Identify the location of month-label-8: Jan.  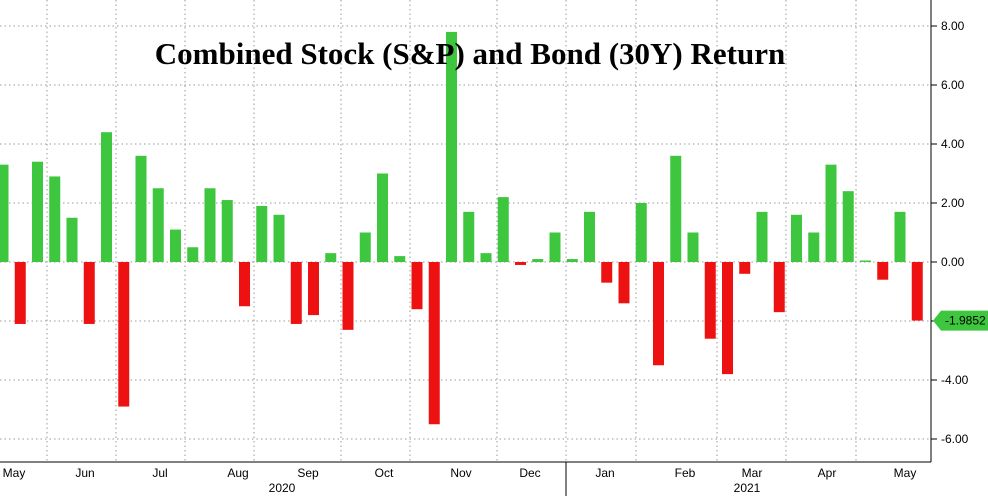
(604, 473).